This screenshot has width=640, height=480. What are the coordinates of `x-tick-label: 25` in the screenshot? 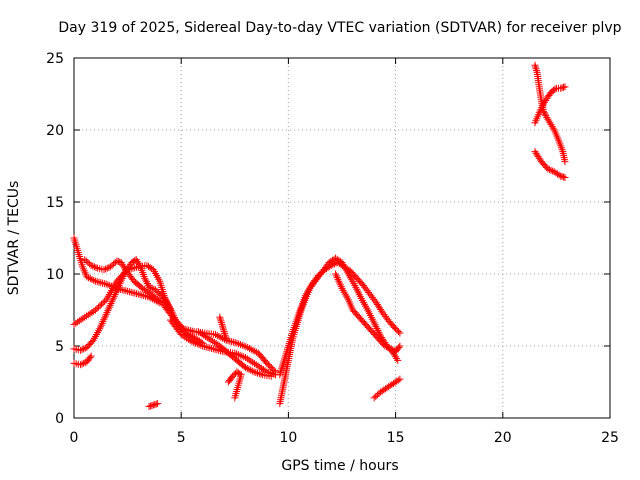 It's located at (610, 438).